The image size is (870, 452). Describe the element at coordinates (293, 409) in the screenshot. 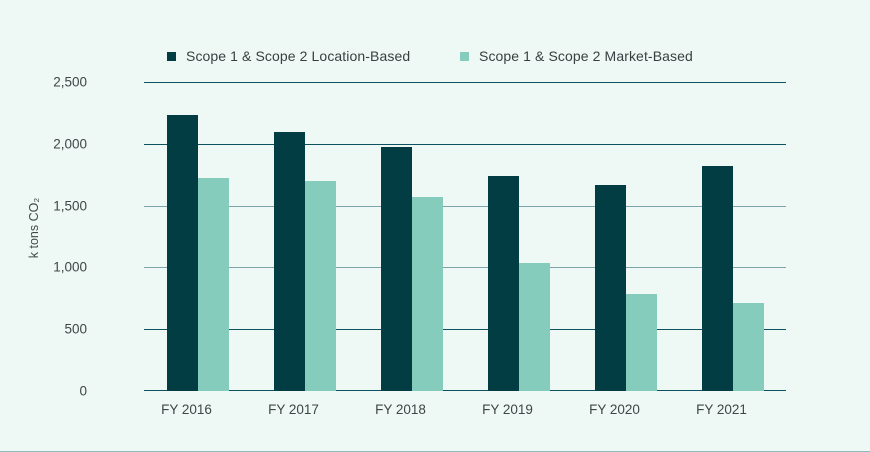

I see `x-label-fy-2017: FY 2017` at that location.